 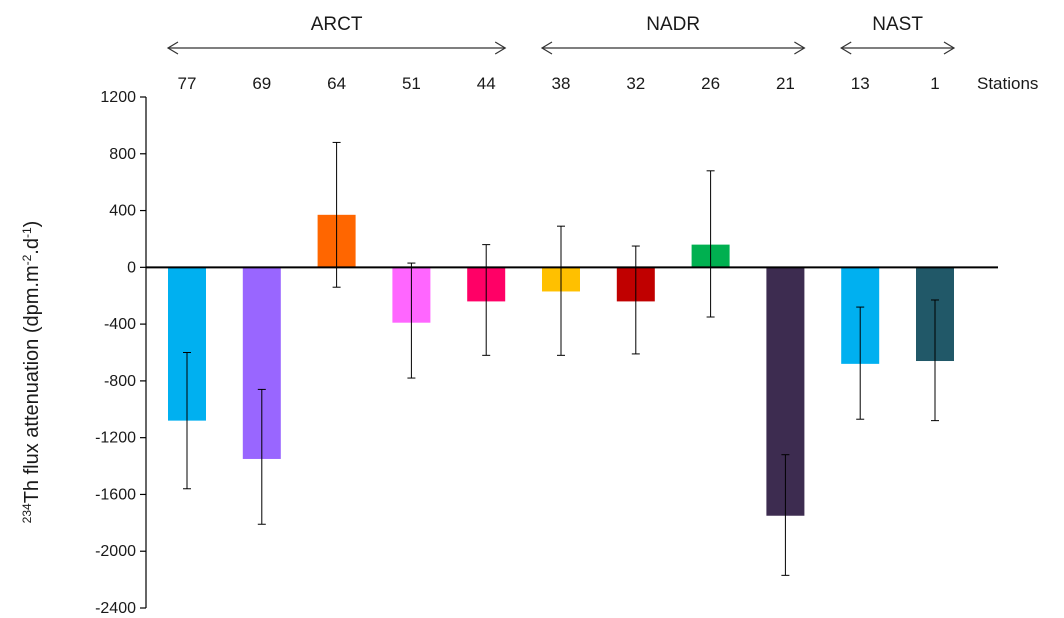 I want to click on station-label-13: 13, so click(x=860, y=83).